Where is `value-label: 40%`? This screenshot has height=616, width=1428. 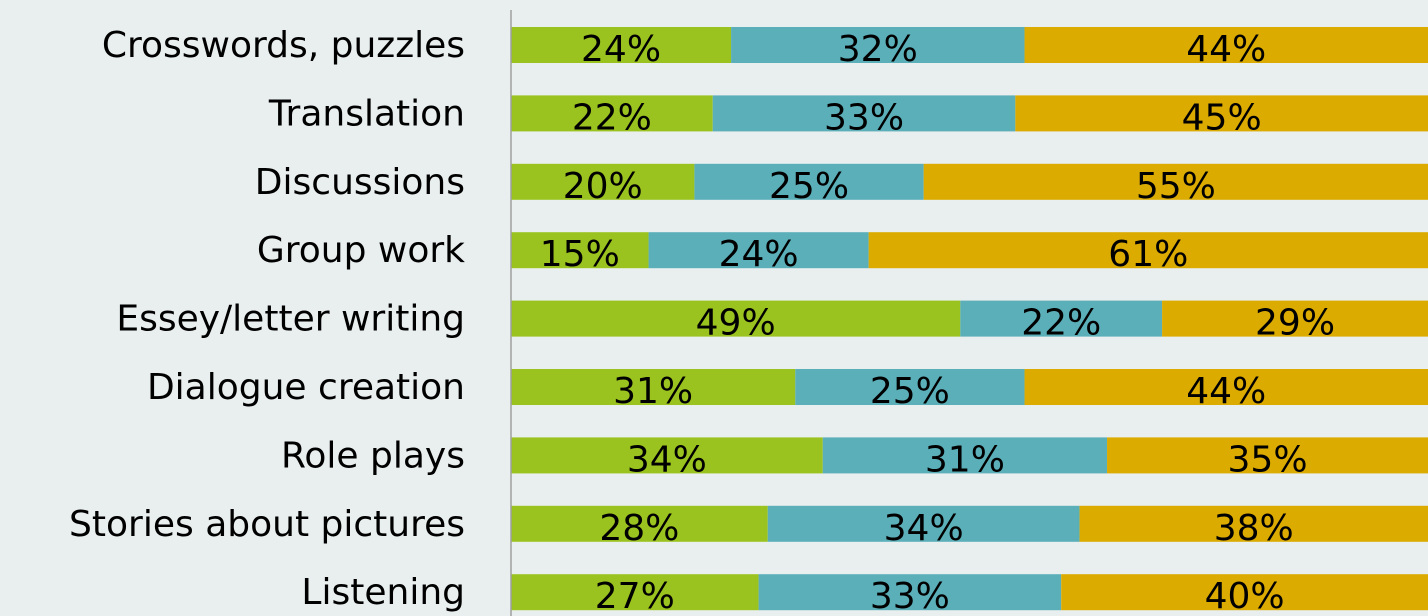 value-label: 40% is located at coordinates (1245, 596).